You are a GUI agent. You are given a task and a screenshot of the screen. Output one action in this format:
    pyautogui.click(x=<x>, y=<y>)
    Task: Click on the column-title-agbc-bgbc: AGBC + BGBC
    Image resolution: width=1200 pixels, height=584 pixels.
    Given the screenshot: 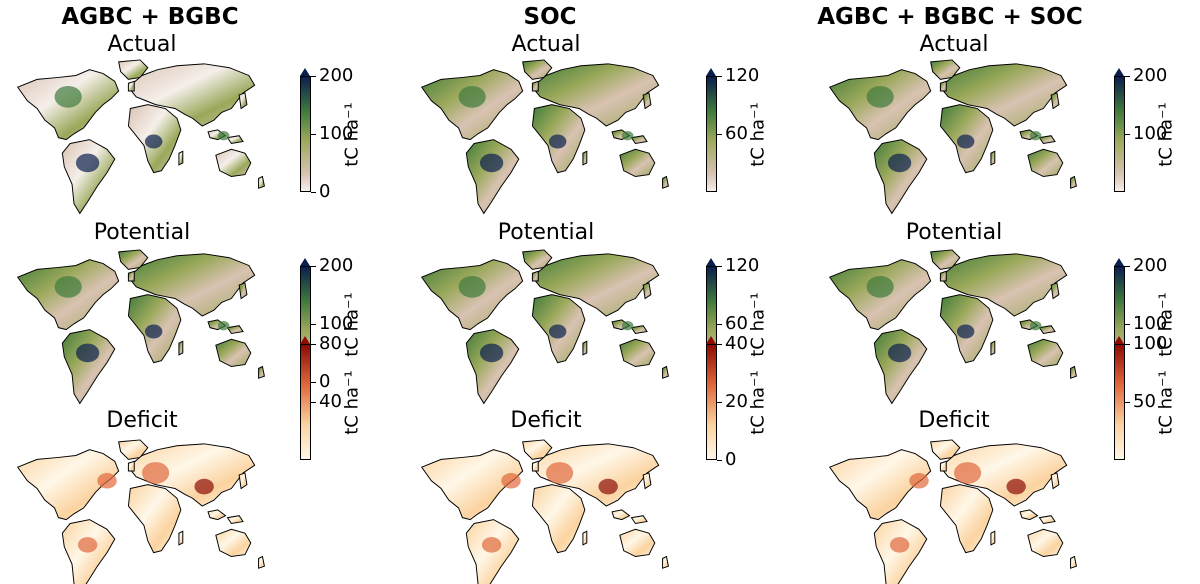 What is the action you would take?
    pyautogui.click(x=150, y=17)
    